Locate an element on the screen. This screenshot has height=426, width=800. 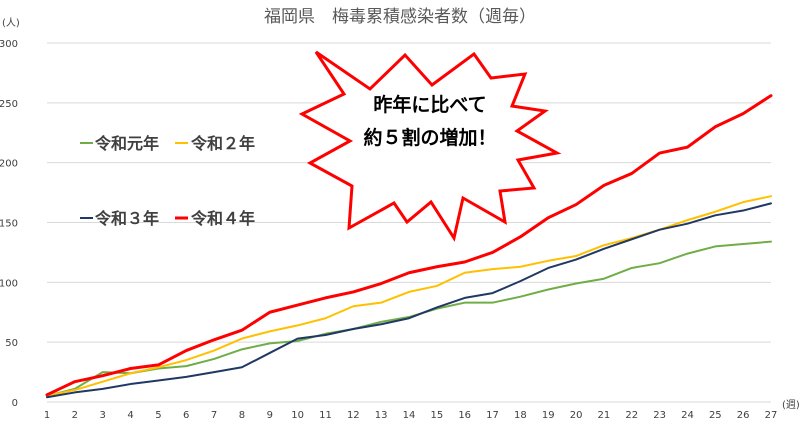
chart-title: 福岡県 梅毒累積感染者数（週毎） is located at coordinates (400, 17).